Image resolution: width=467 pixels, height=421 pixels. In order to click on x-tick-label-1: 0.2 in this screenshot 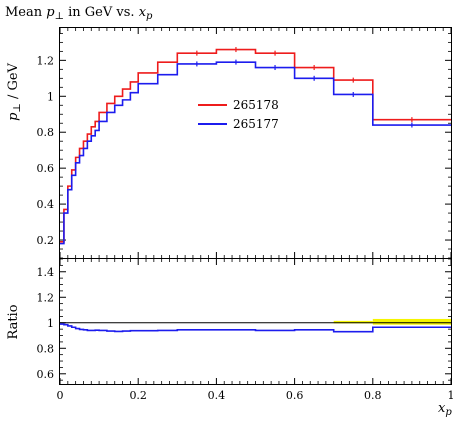, I will do `click(138, 395)`.